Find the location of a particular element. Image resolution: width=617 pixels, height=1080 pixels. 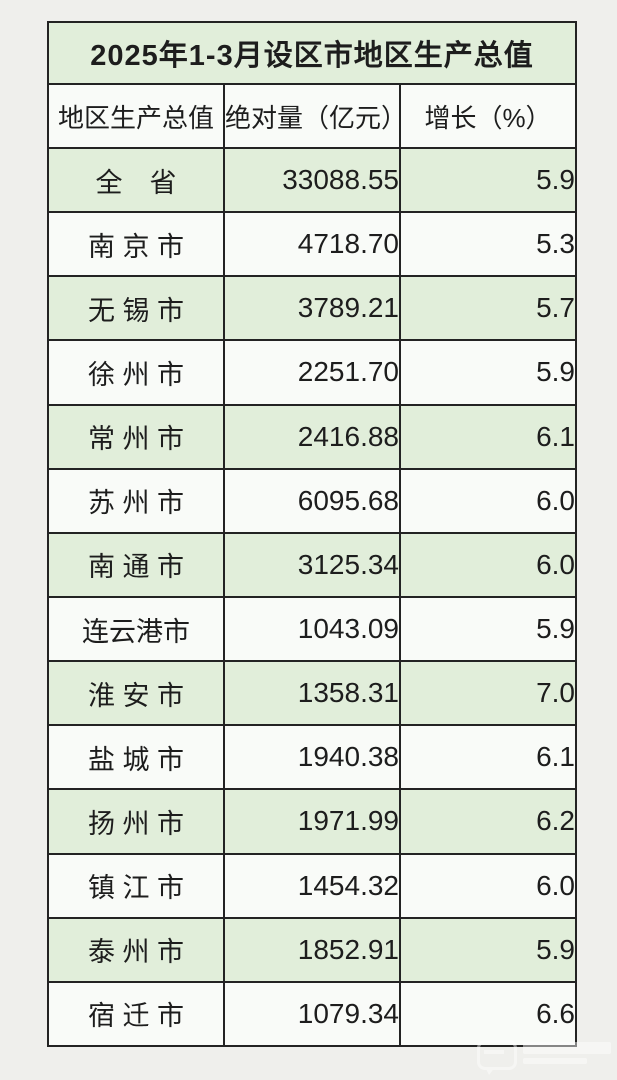

value-cell: 2416.88 is located at coordinates (312, 436).